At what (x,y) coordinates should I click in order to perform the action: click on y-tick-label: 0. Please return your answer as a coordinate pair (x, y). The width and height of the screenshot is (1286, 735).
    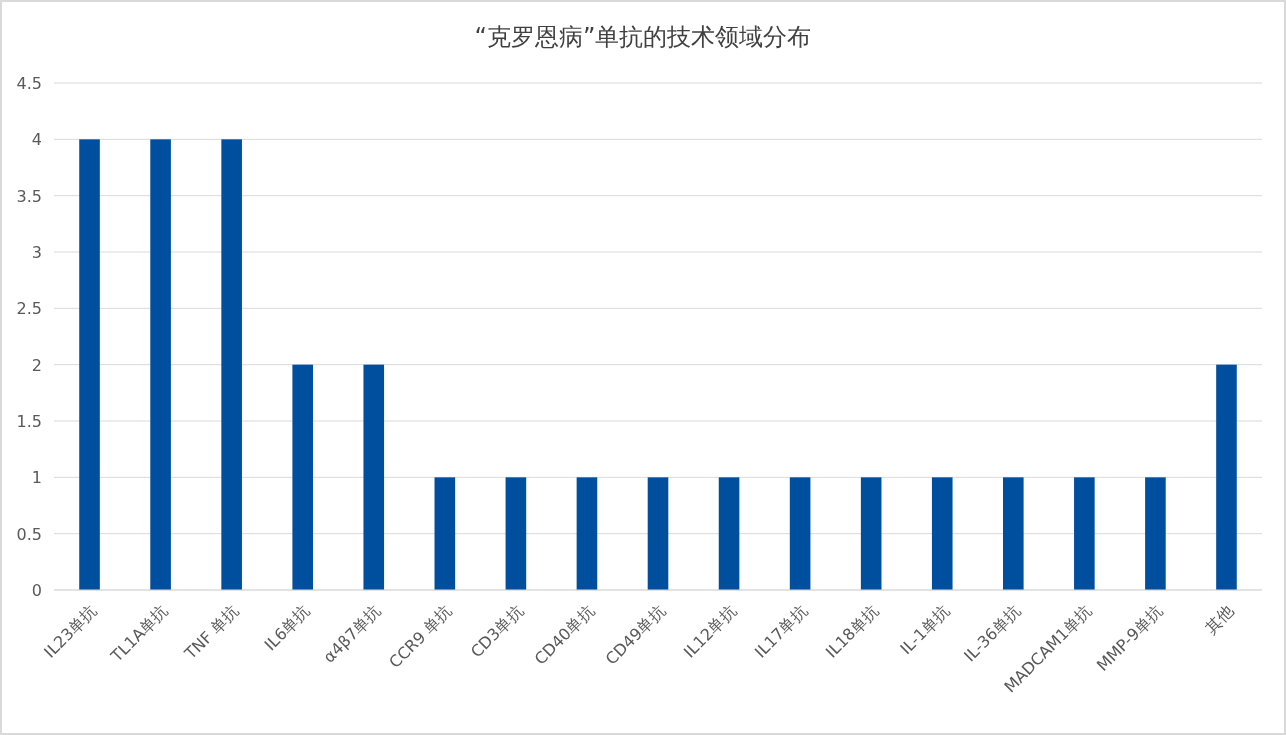
    Looking at the image, I should click on (36, 590).